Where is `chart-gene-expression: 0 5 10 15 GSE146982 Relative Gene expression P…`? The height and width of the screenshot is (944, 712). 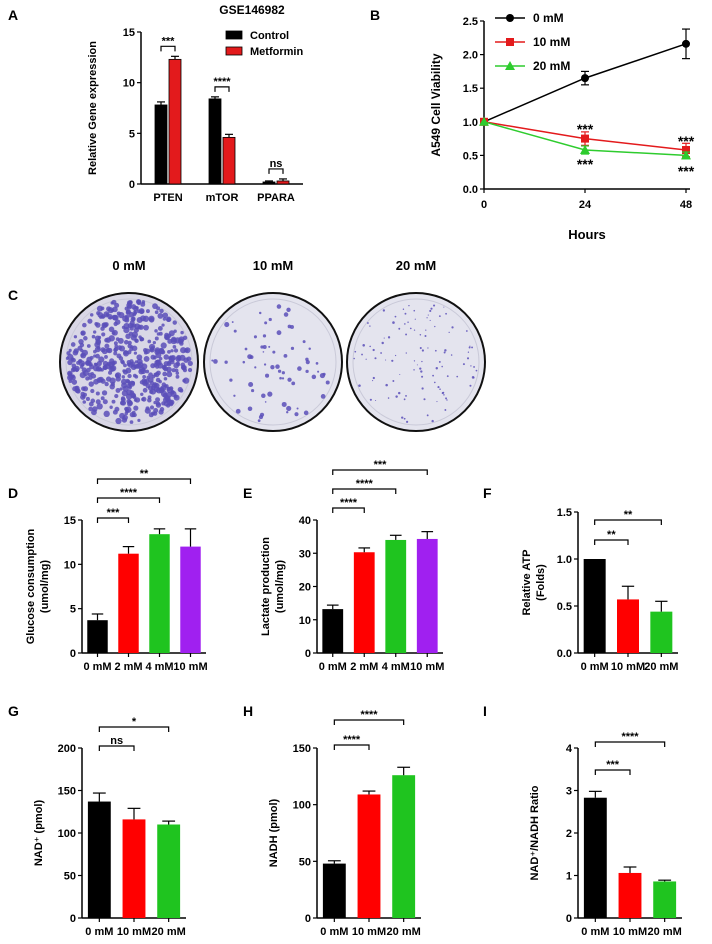 chart-gene-expression: 0 5 10 15 GSE146982 Relative Gene expression P… is located at coordinates (195, 103).